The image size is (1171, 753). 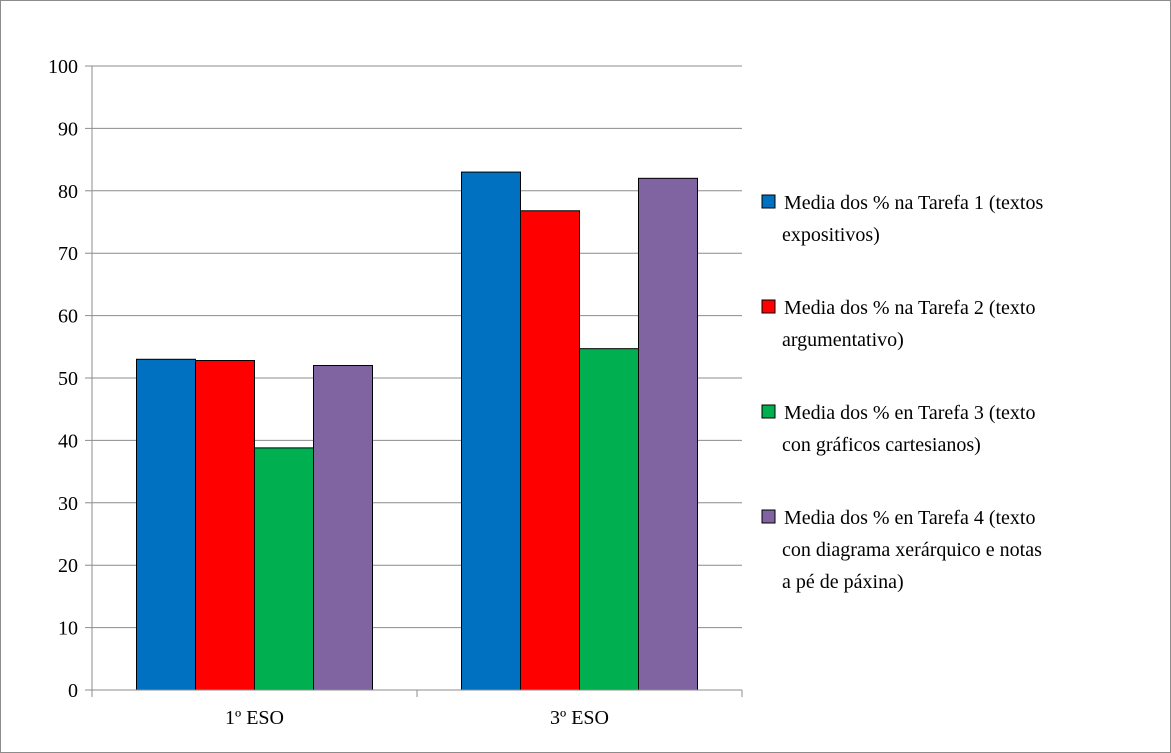 What do you see at coordinates (843, 340) in the screenshot?
I see `legend-label: argumentativo)` at bounding box center [843, 340].